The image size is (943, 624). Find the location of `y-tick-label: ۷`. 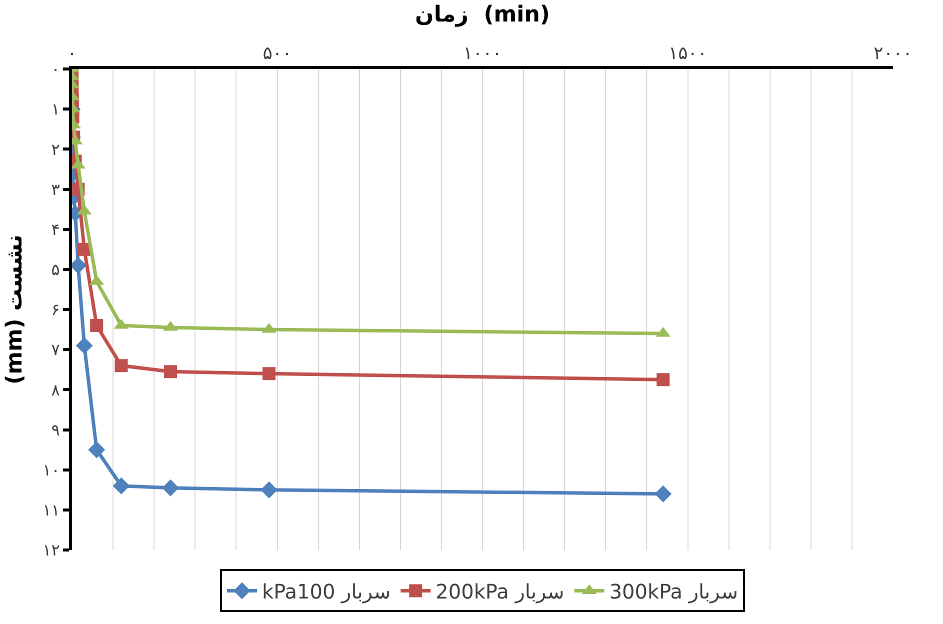

y-tick-label: ۷ is located at coordinates (55, 350).